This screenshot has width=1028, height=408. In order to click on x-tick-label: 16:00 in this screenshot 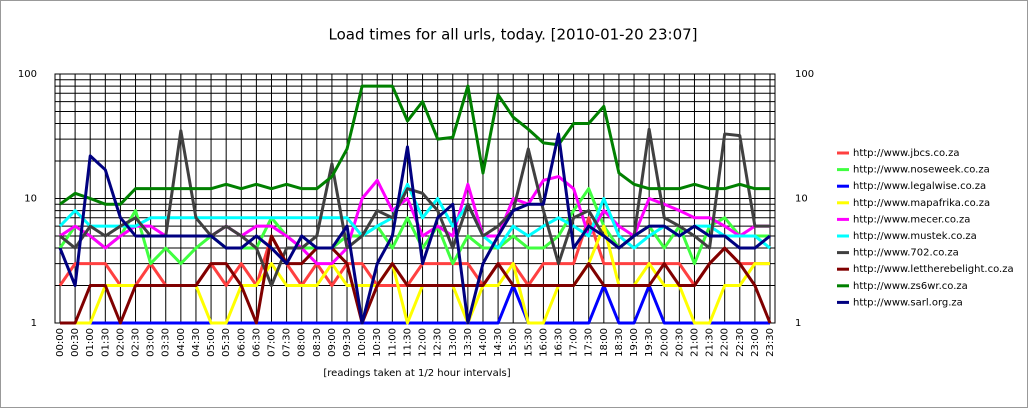, I will do `click(543, 342)`.